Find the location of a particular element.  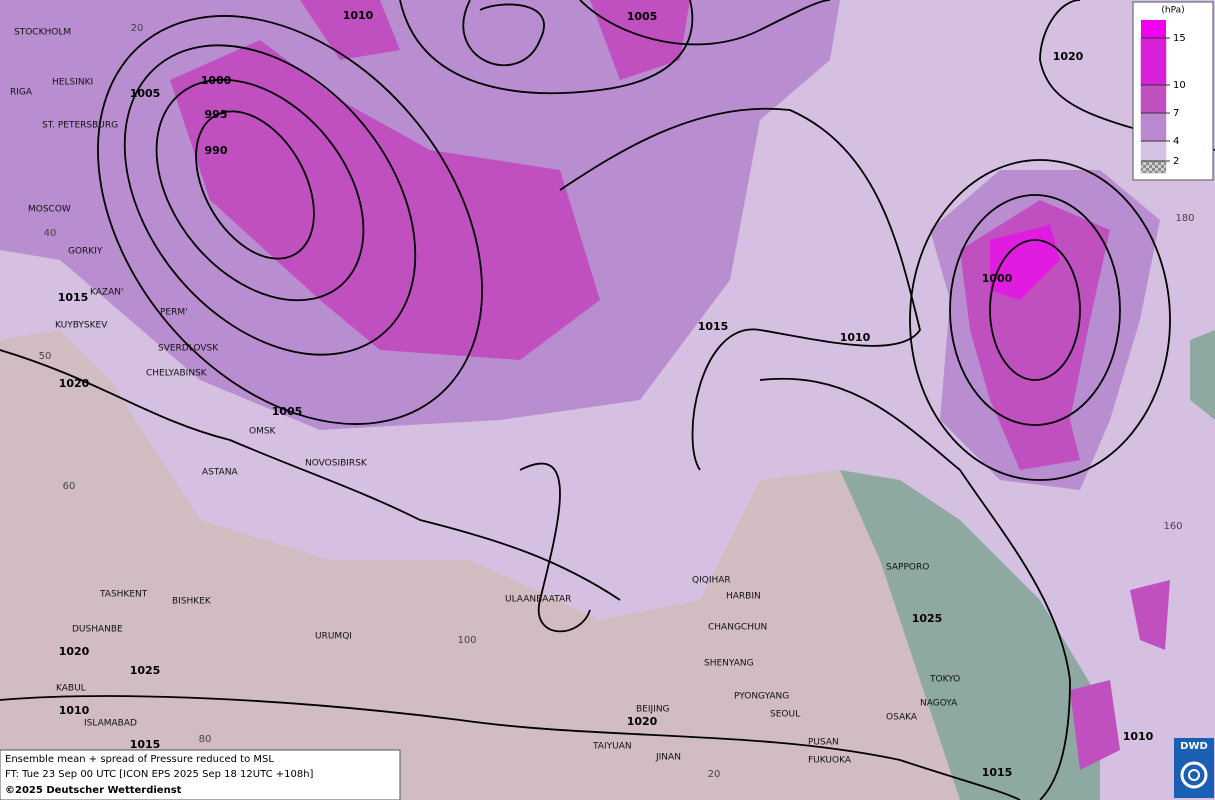

city-label: TOKYO is located at coordinates (944, 680).